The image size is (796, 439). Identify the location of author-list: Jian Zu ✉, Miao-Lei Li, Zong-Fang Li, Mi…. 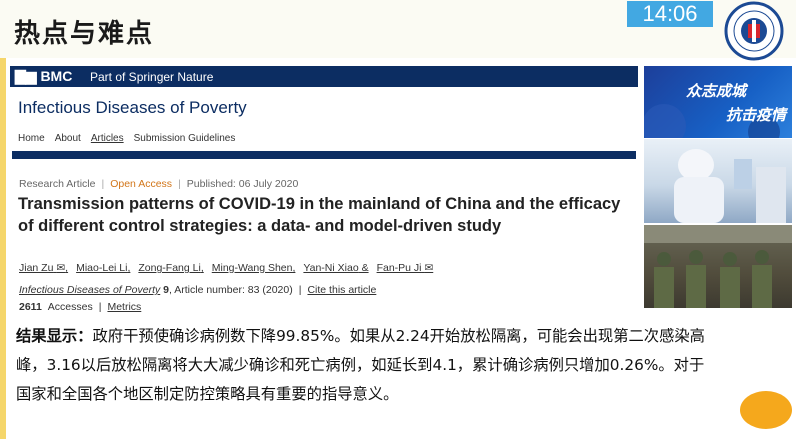
(226, 268).